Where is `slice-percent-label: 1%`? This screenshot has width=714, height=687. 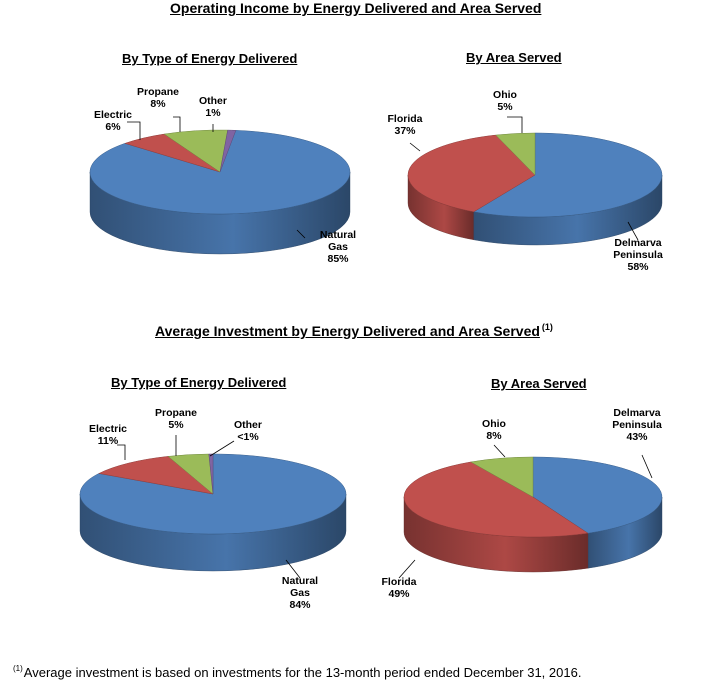 slice-percent-label: 1% is located at coordinates (213, 113).